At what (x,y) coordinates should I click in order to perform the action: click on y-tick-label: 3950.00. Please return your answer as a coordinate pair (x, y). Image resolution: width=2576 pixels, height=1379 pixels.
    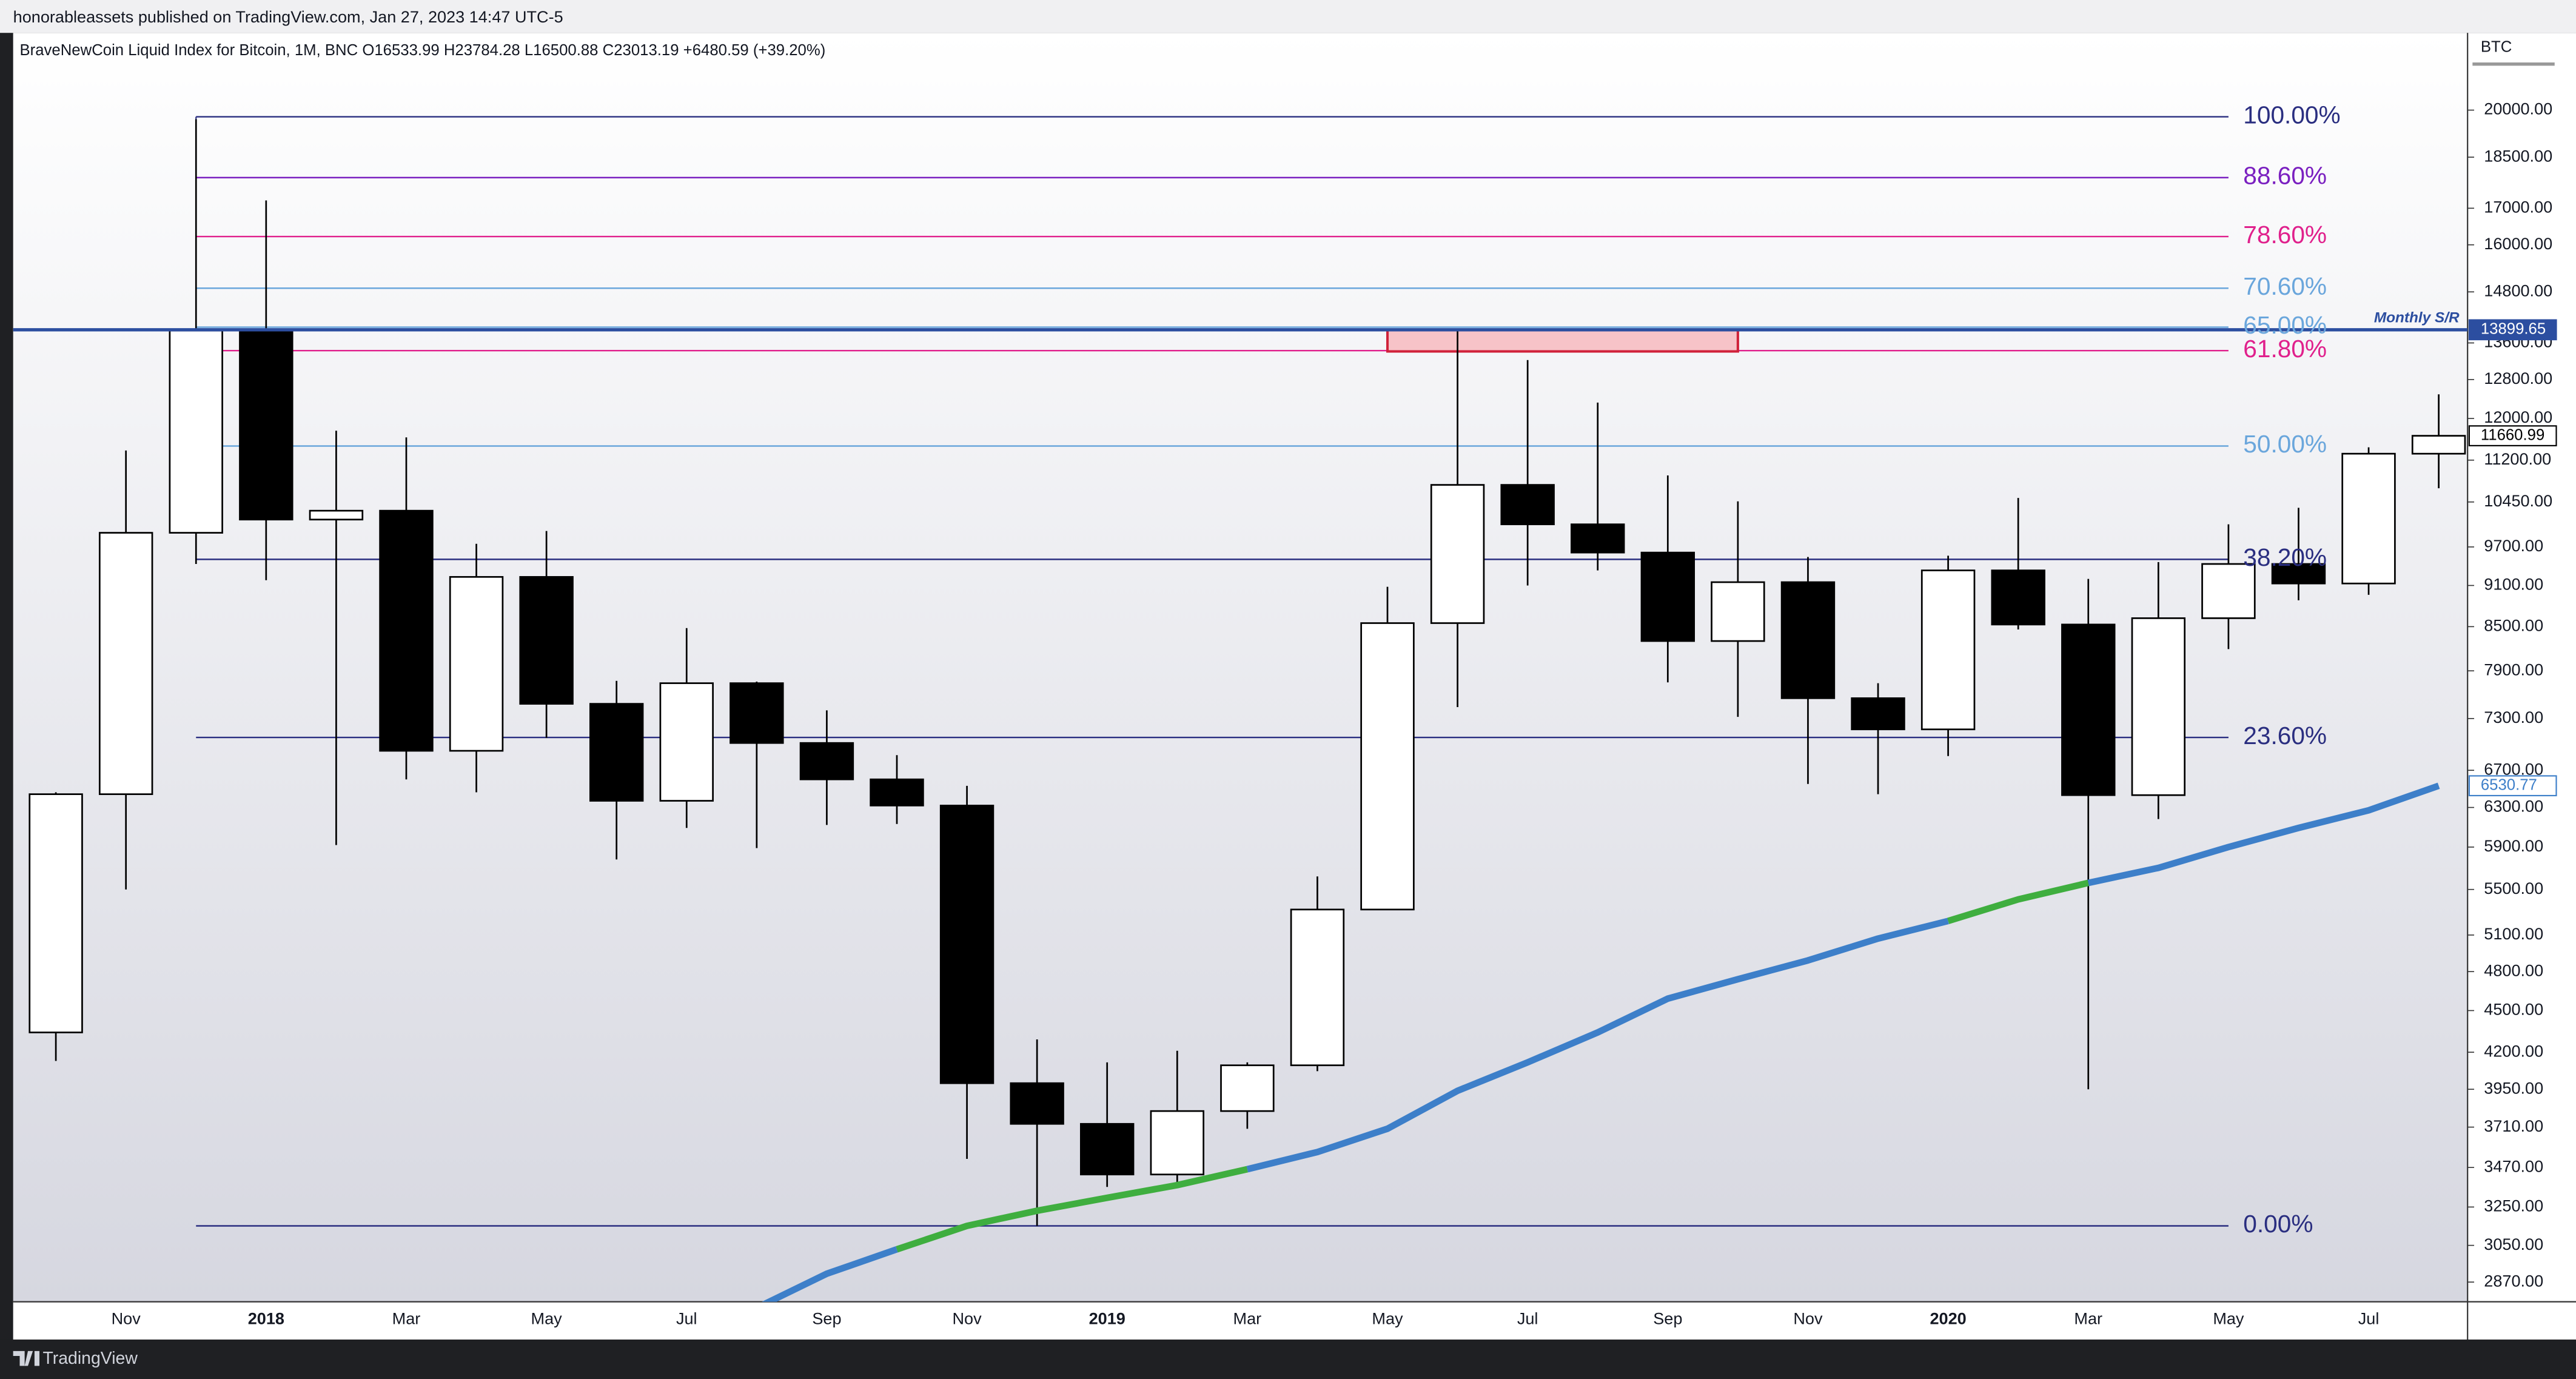
    Looking at the image, I should click on (2514, 1087).